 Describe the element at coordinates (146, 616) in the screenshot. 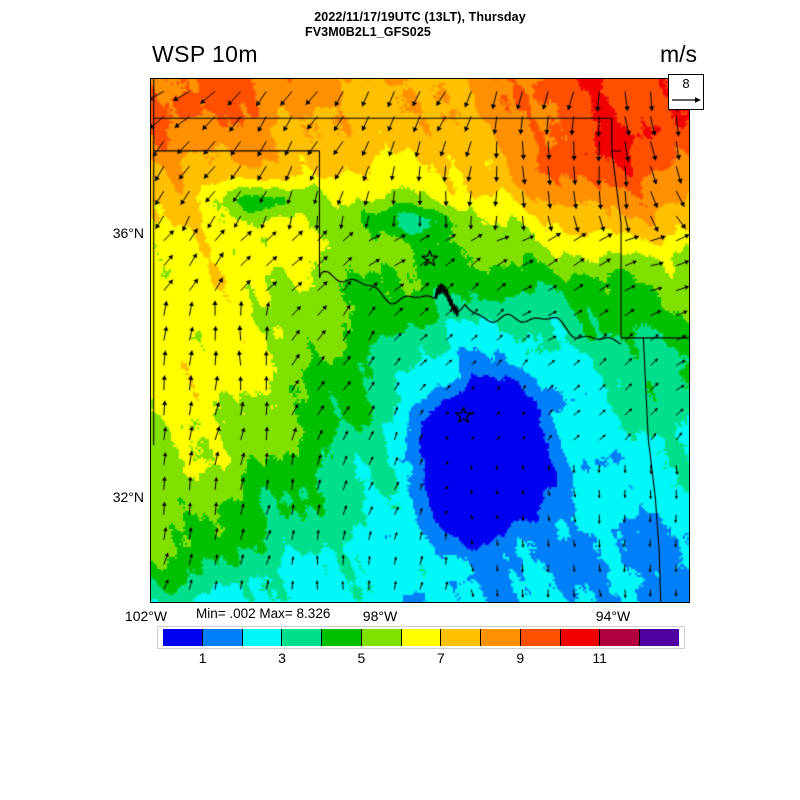

I see `lon-tick-102W: 102°W` at that location.